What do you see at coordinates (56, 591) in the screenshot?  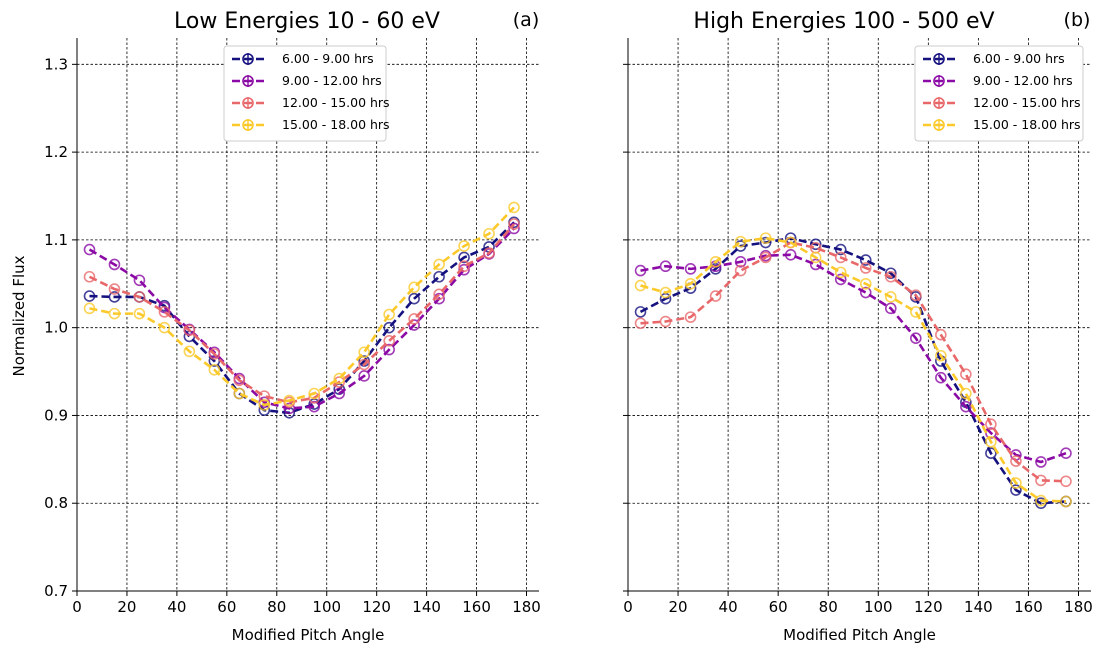 I see `y-tick-label: 0.7` at bounding box center [56, 591].